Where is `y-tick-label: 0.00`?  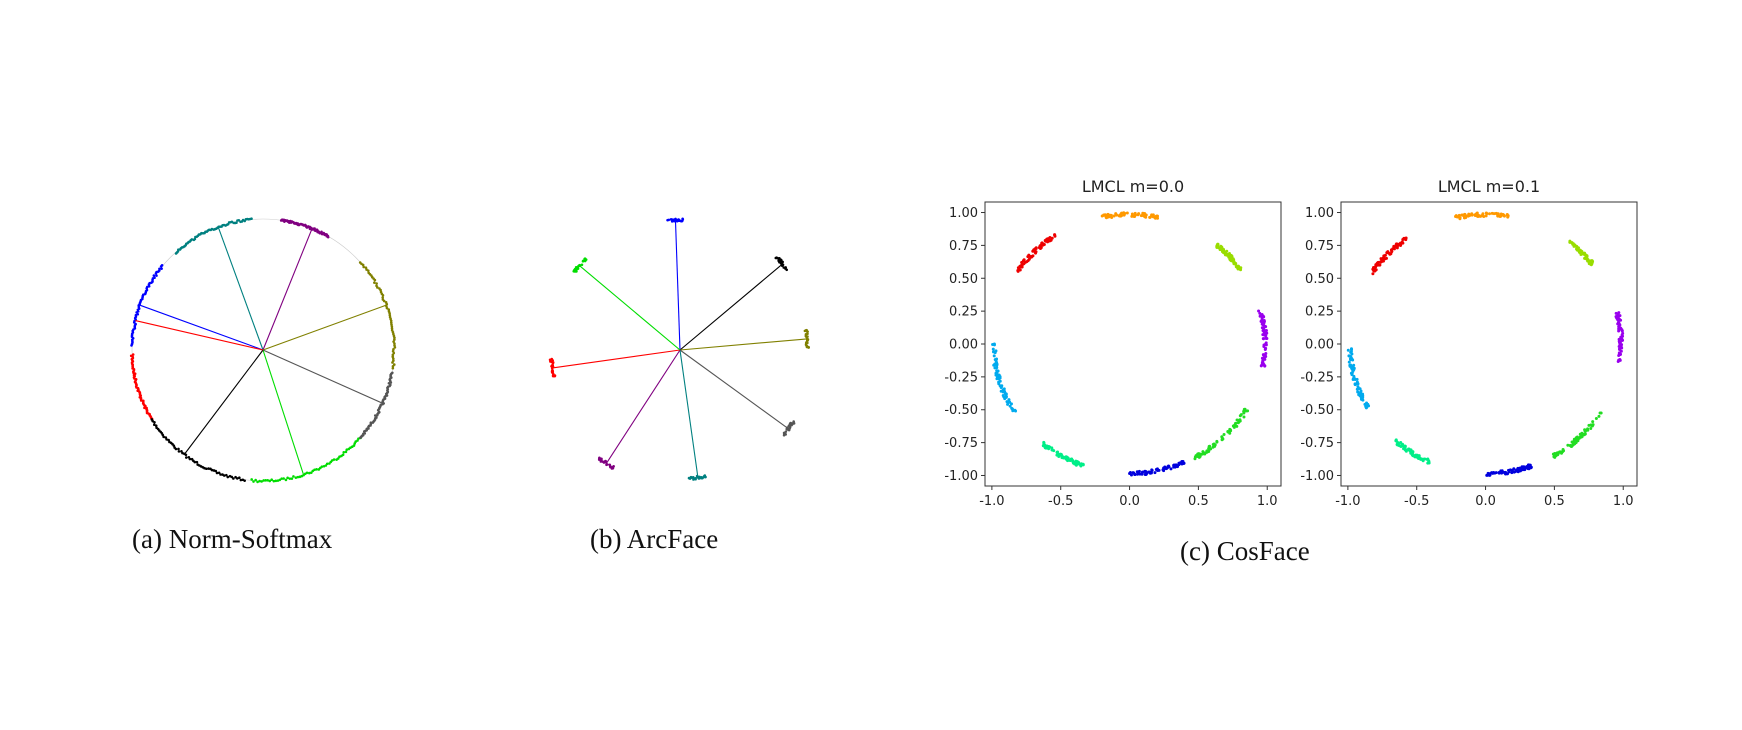
y-tick-label: 0.00 is located at coordinates (963, 345).